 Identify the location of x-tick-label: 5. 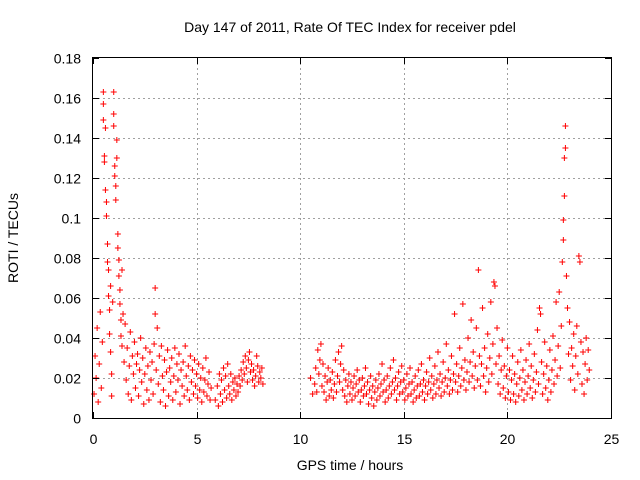
(198, 439).